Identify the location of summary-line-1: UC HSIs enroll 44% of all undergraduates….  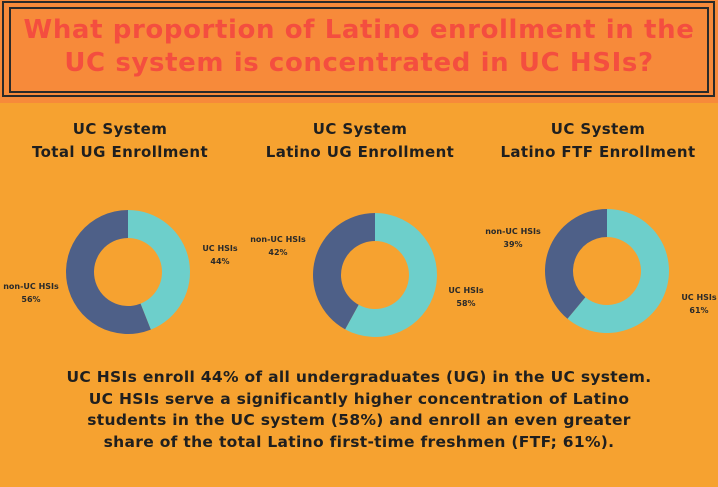
(359, 377).